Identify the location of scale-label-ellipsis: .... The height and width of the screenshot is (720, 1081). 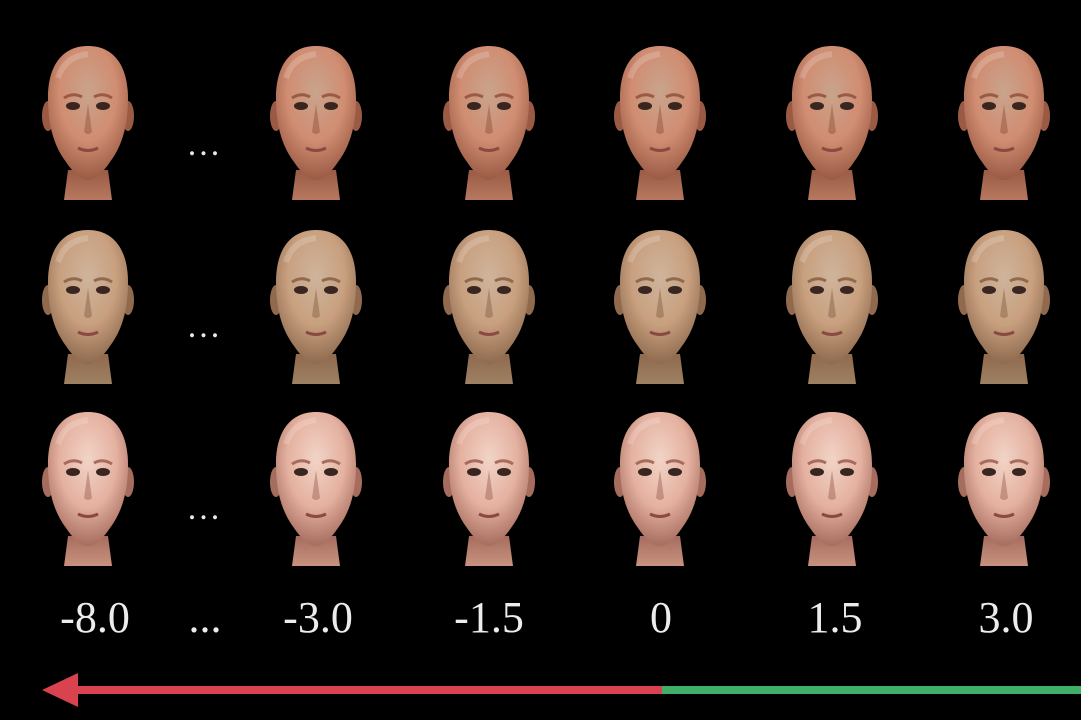
(205, 617).